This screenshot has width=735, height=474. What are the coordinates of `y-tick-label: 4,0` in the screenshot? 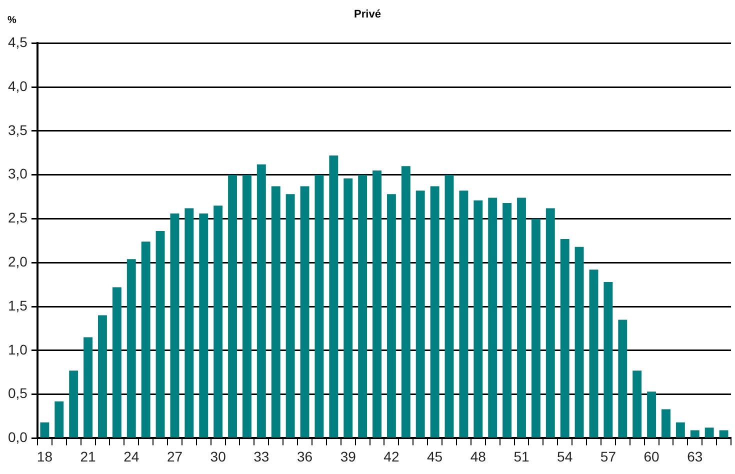 It's located at (18, 86).